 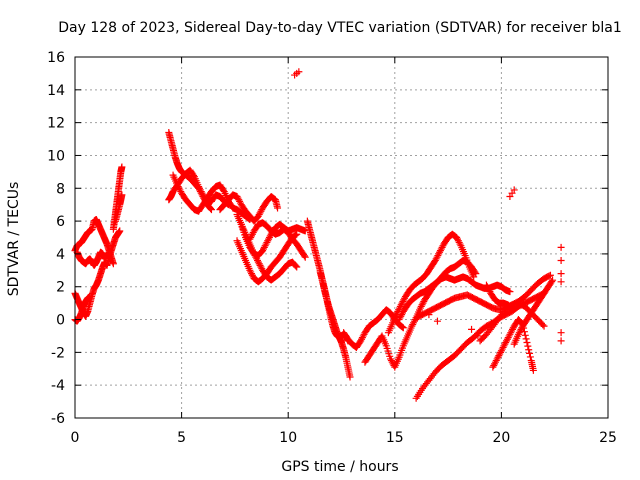 What do you see at coordinates (93, 258) in the screenshot?
I see `series-t4` at bounding box center [93, 258].